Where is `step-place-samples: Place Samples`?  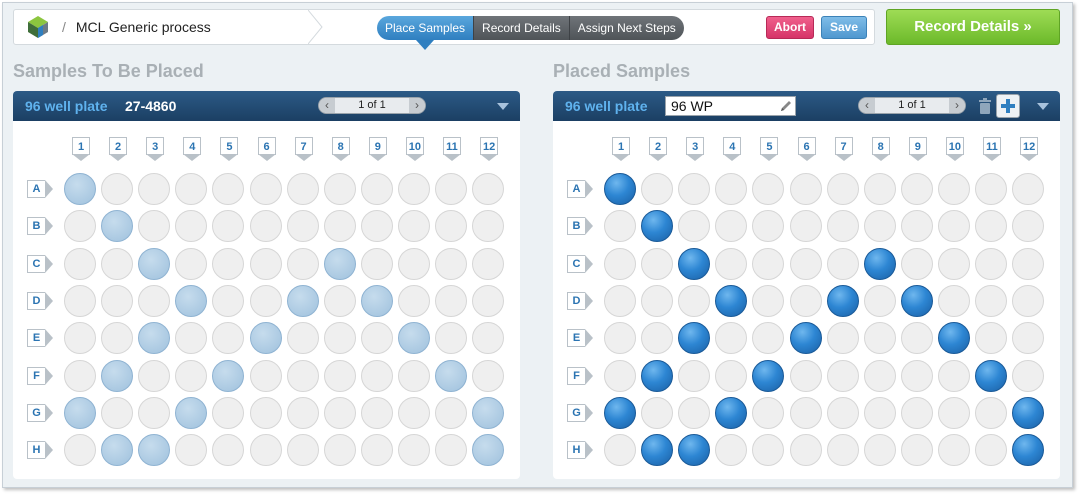 step-place-samples: Place Samples is located at coordinates (425, 33).